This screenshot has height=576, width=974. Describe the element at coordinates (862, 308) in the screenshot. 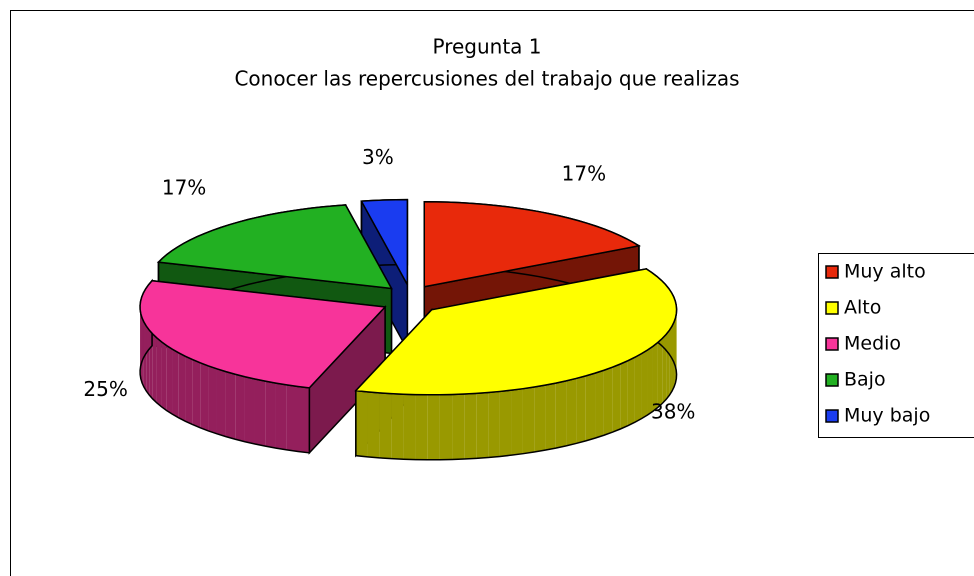

I see `legend-label: Alto` at that location.